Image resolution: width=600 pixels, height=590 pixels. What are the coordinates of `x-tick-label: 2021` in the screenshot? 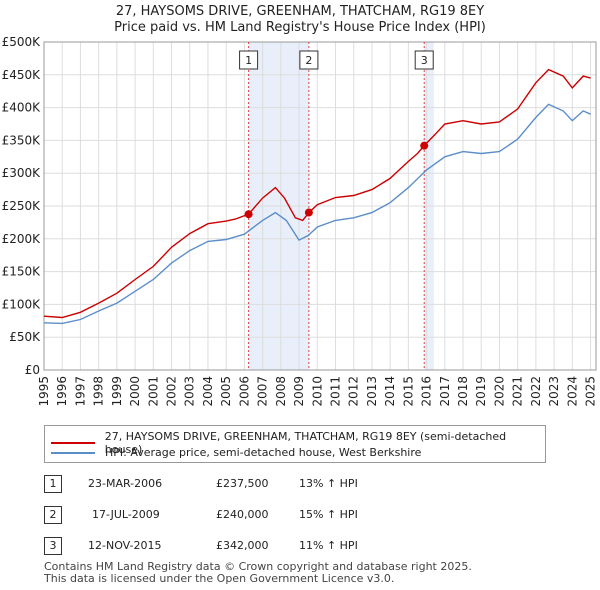 It's located at (518, 391).